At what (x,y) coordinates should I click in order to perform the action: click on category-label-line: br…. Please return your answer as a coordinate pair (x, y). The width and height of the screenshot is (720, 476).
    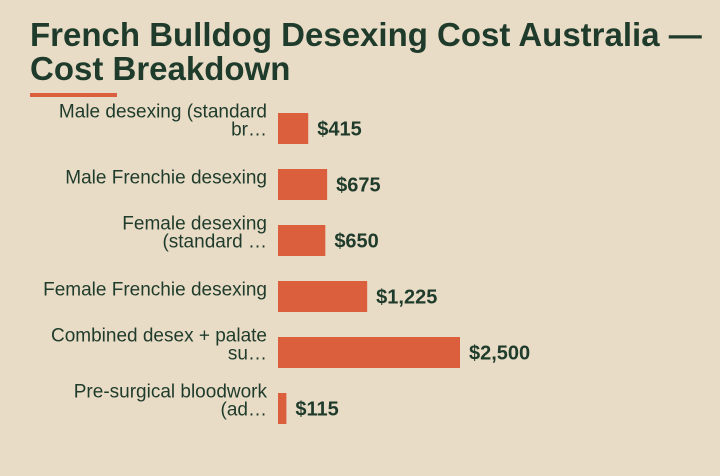
    Looking at the image, I should click on (249, 130).